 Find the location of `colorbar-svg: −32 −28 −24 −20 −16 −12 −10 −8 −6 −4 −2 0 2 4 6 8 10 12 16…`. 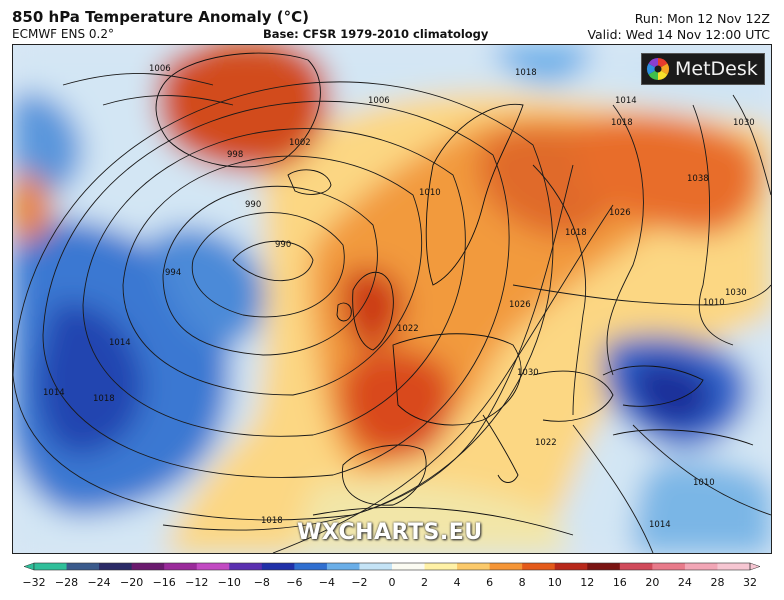

colorbar-svg: −32 −28 −24 −20 −16 −12 −10 −8 −6 −4 −2 0 2 4 6 8 10 12 16… is located at coordinates (391, 575).